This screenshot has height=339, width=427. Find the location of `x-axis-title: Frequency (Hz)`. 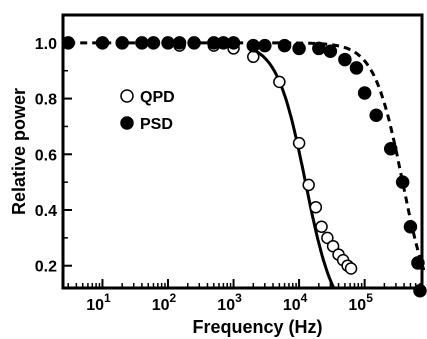

x-axis-title: Frequency (Hz) is located at coordinates (257, 327).